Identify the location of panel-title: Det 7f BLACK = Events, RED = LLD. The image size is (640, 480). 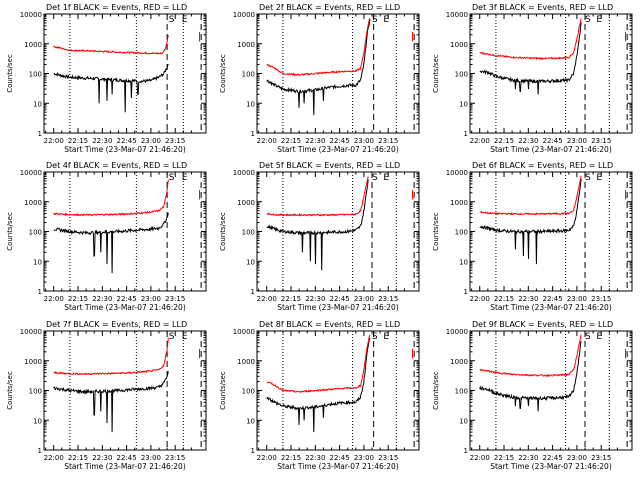
(116, 324).